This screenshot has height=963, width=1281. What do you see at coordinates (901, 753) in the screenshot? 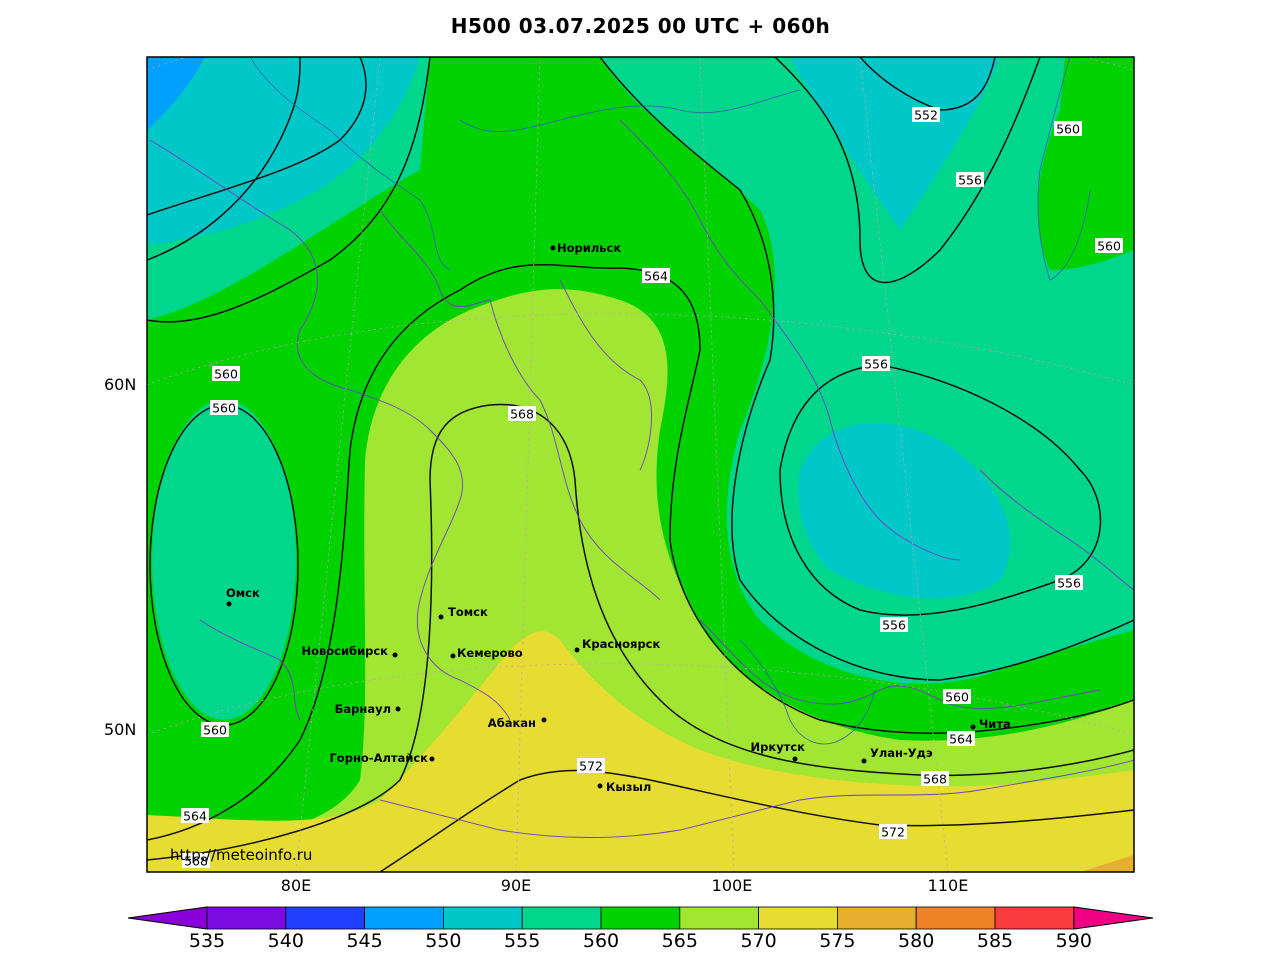
I see `city-label: Улан-Удэ` at bounding box center [901, 753].